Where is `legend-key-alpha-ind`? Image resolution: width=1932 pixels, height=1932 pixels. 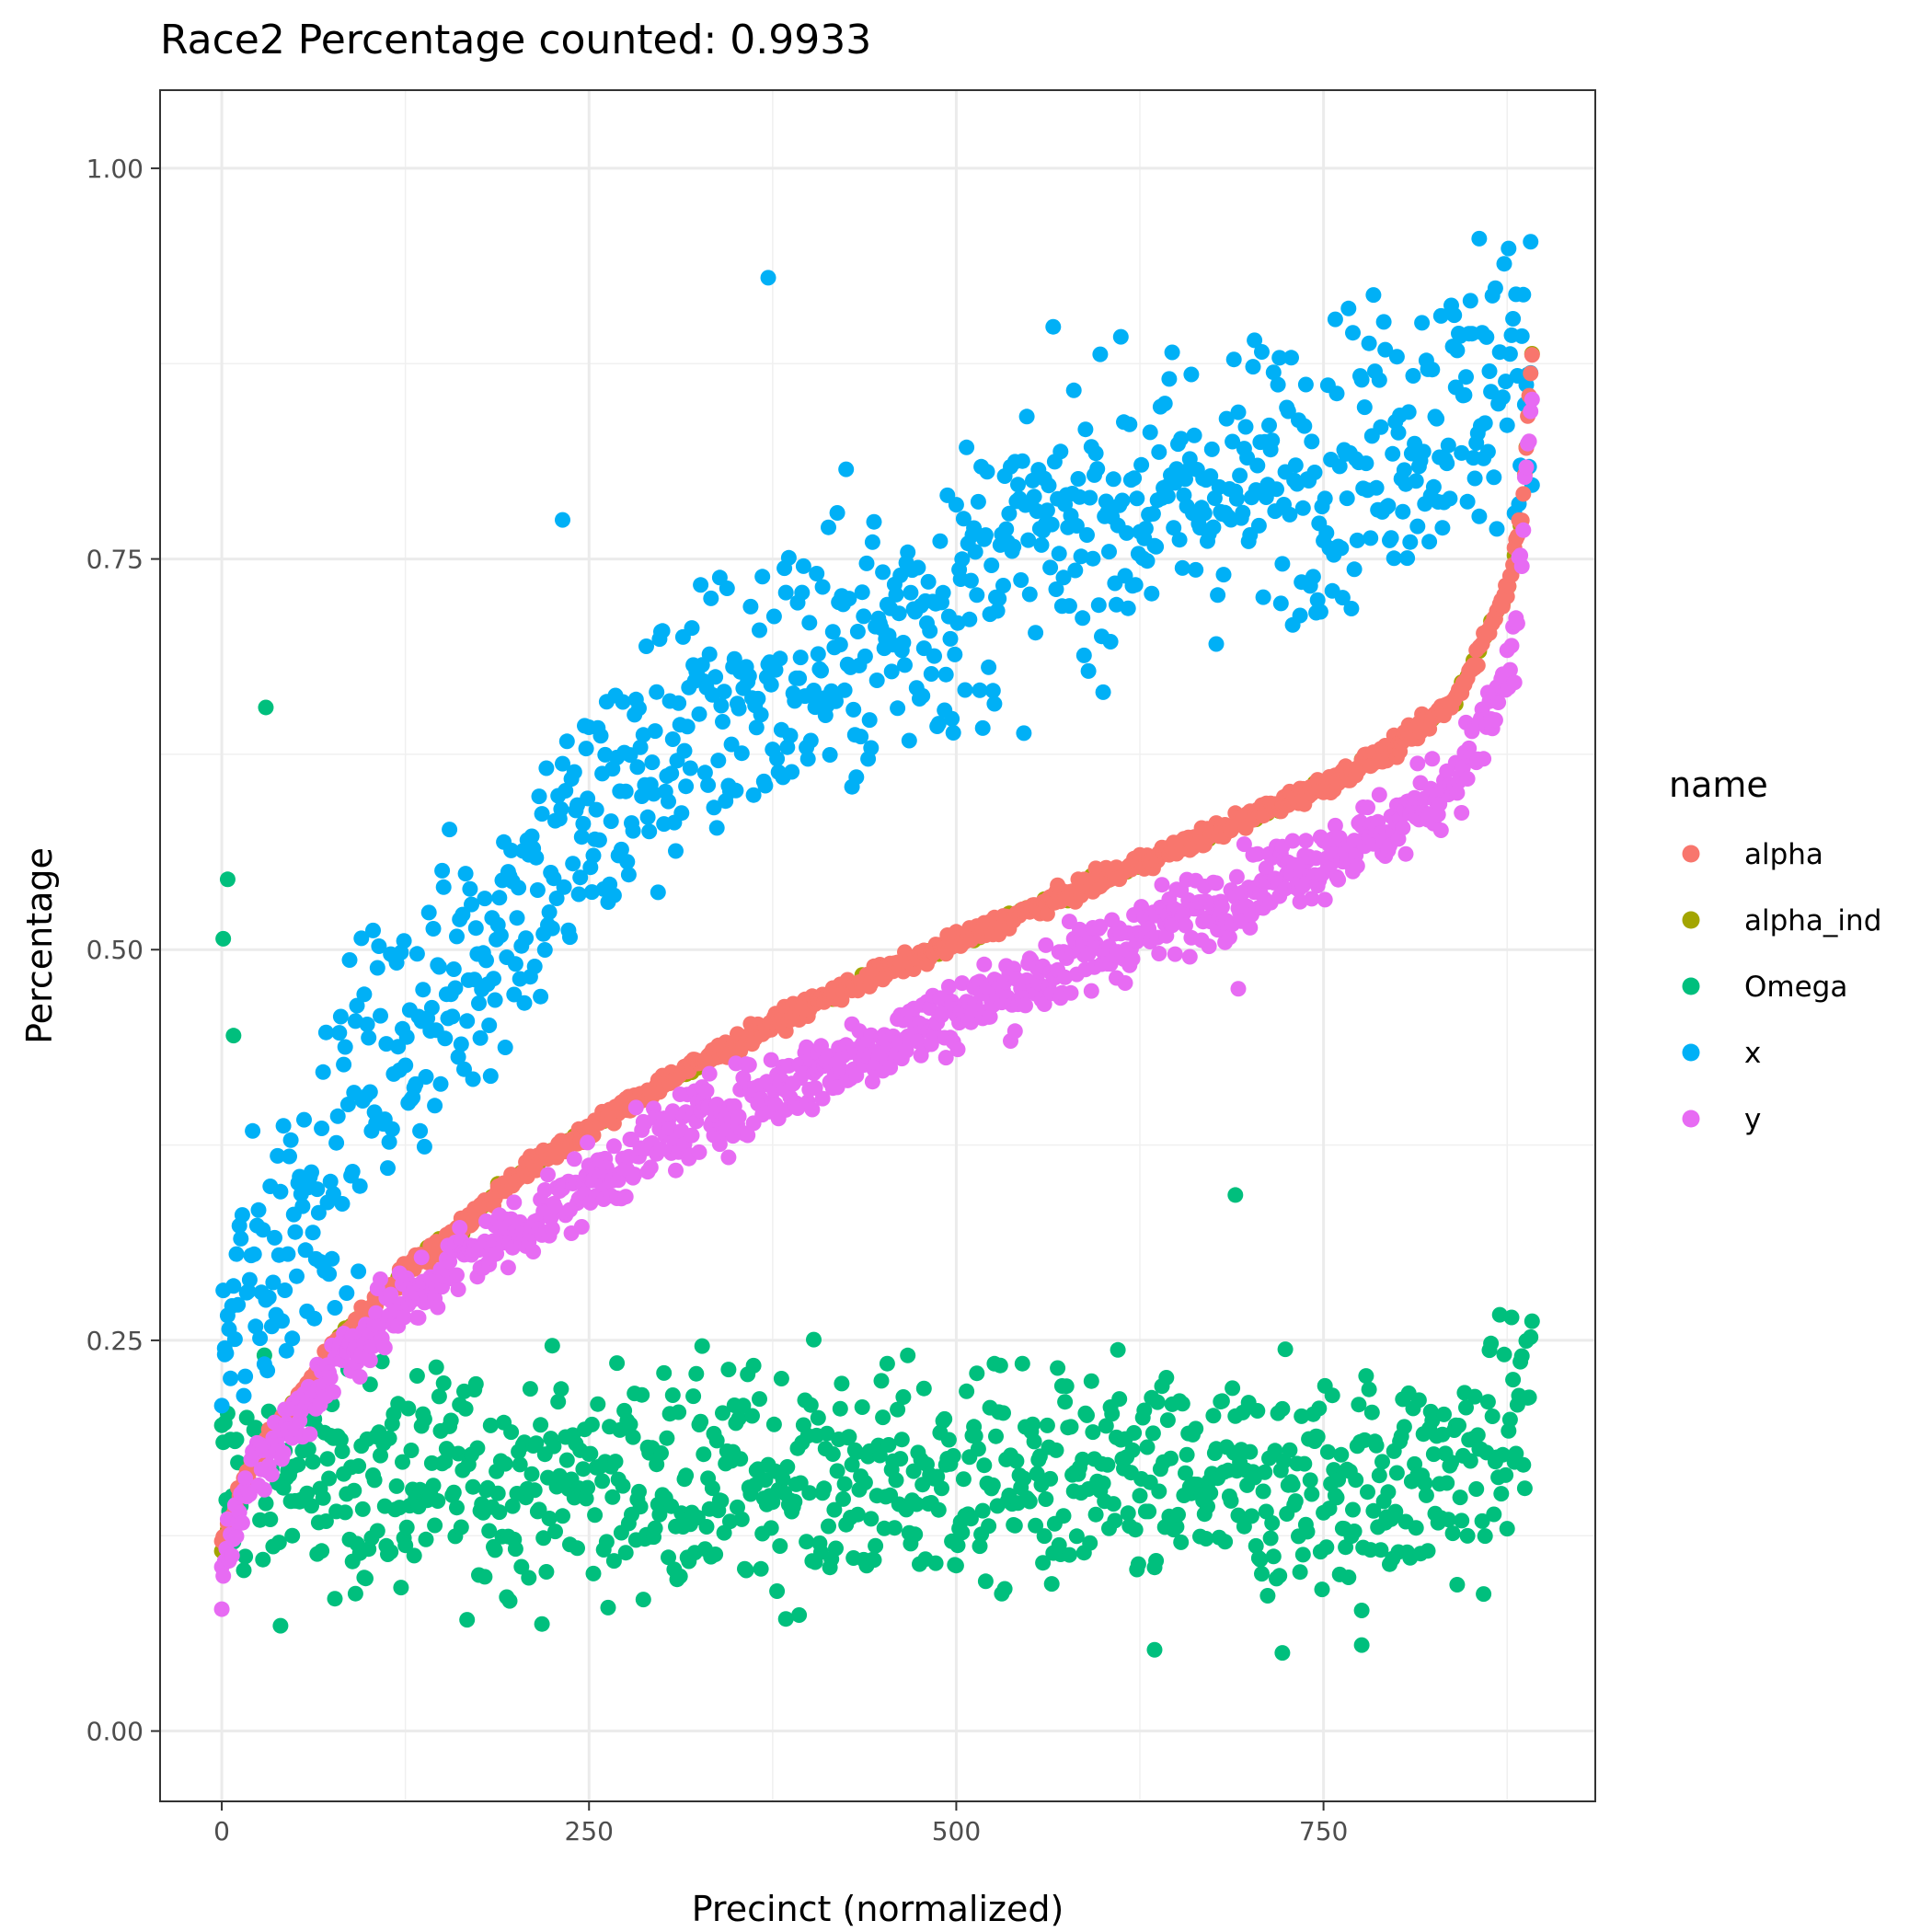
legend-key-alpha-ind is located at coordinates (1691, 920).